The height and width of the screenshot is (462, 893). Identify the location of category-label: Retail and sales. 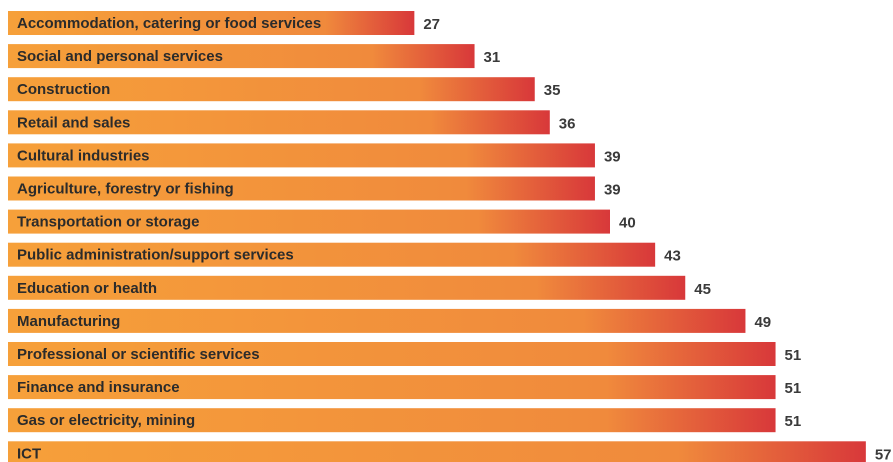
(73, 122).